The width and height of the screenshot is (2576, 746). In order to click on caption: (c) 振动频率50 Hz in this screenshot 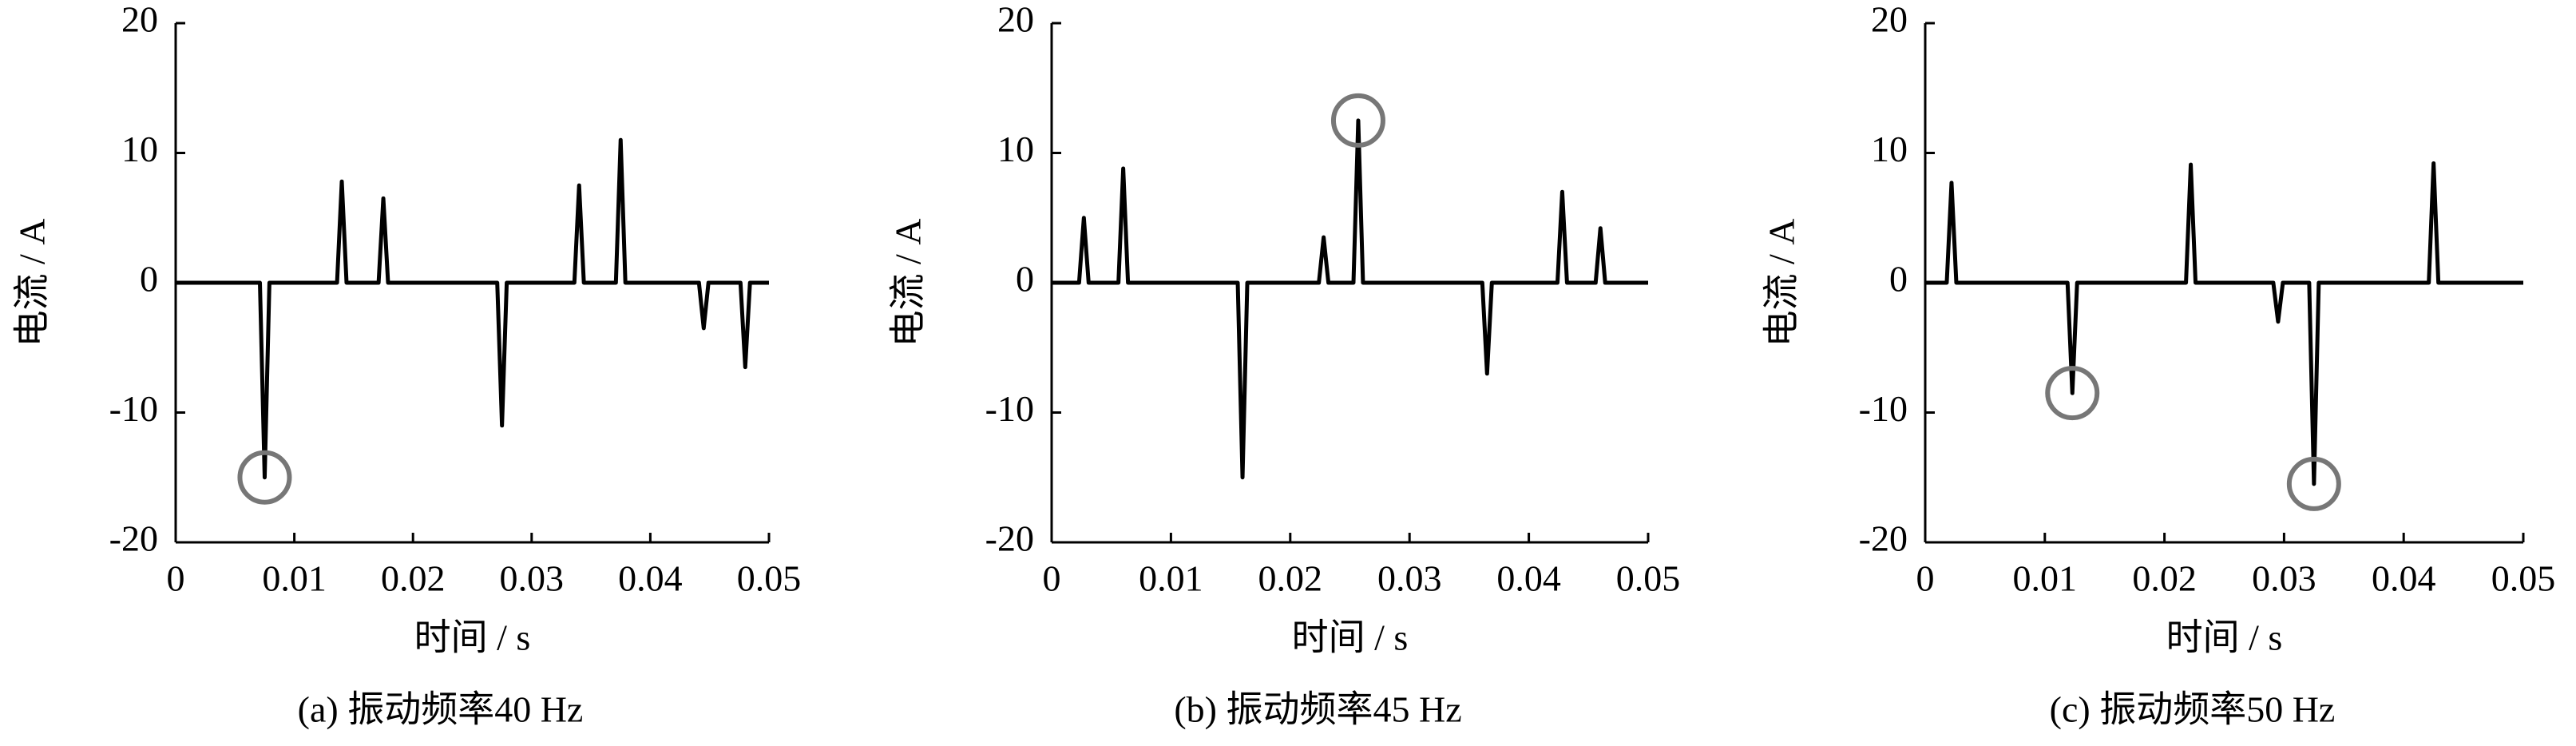, I will do `click(2193, 709)`.